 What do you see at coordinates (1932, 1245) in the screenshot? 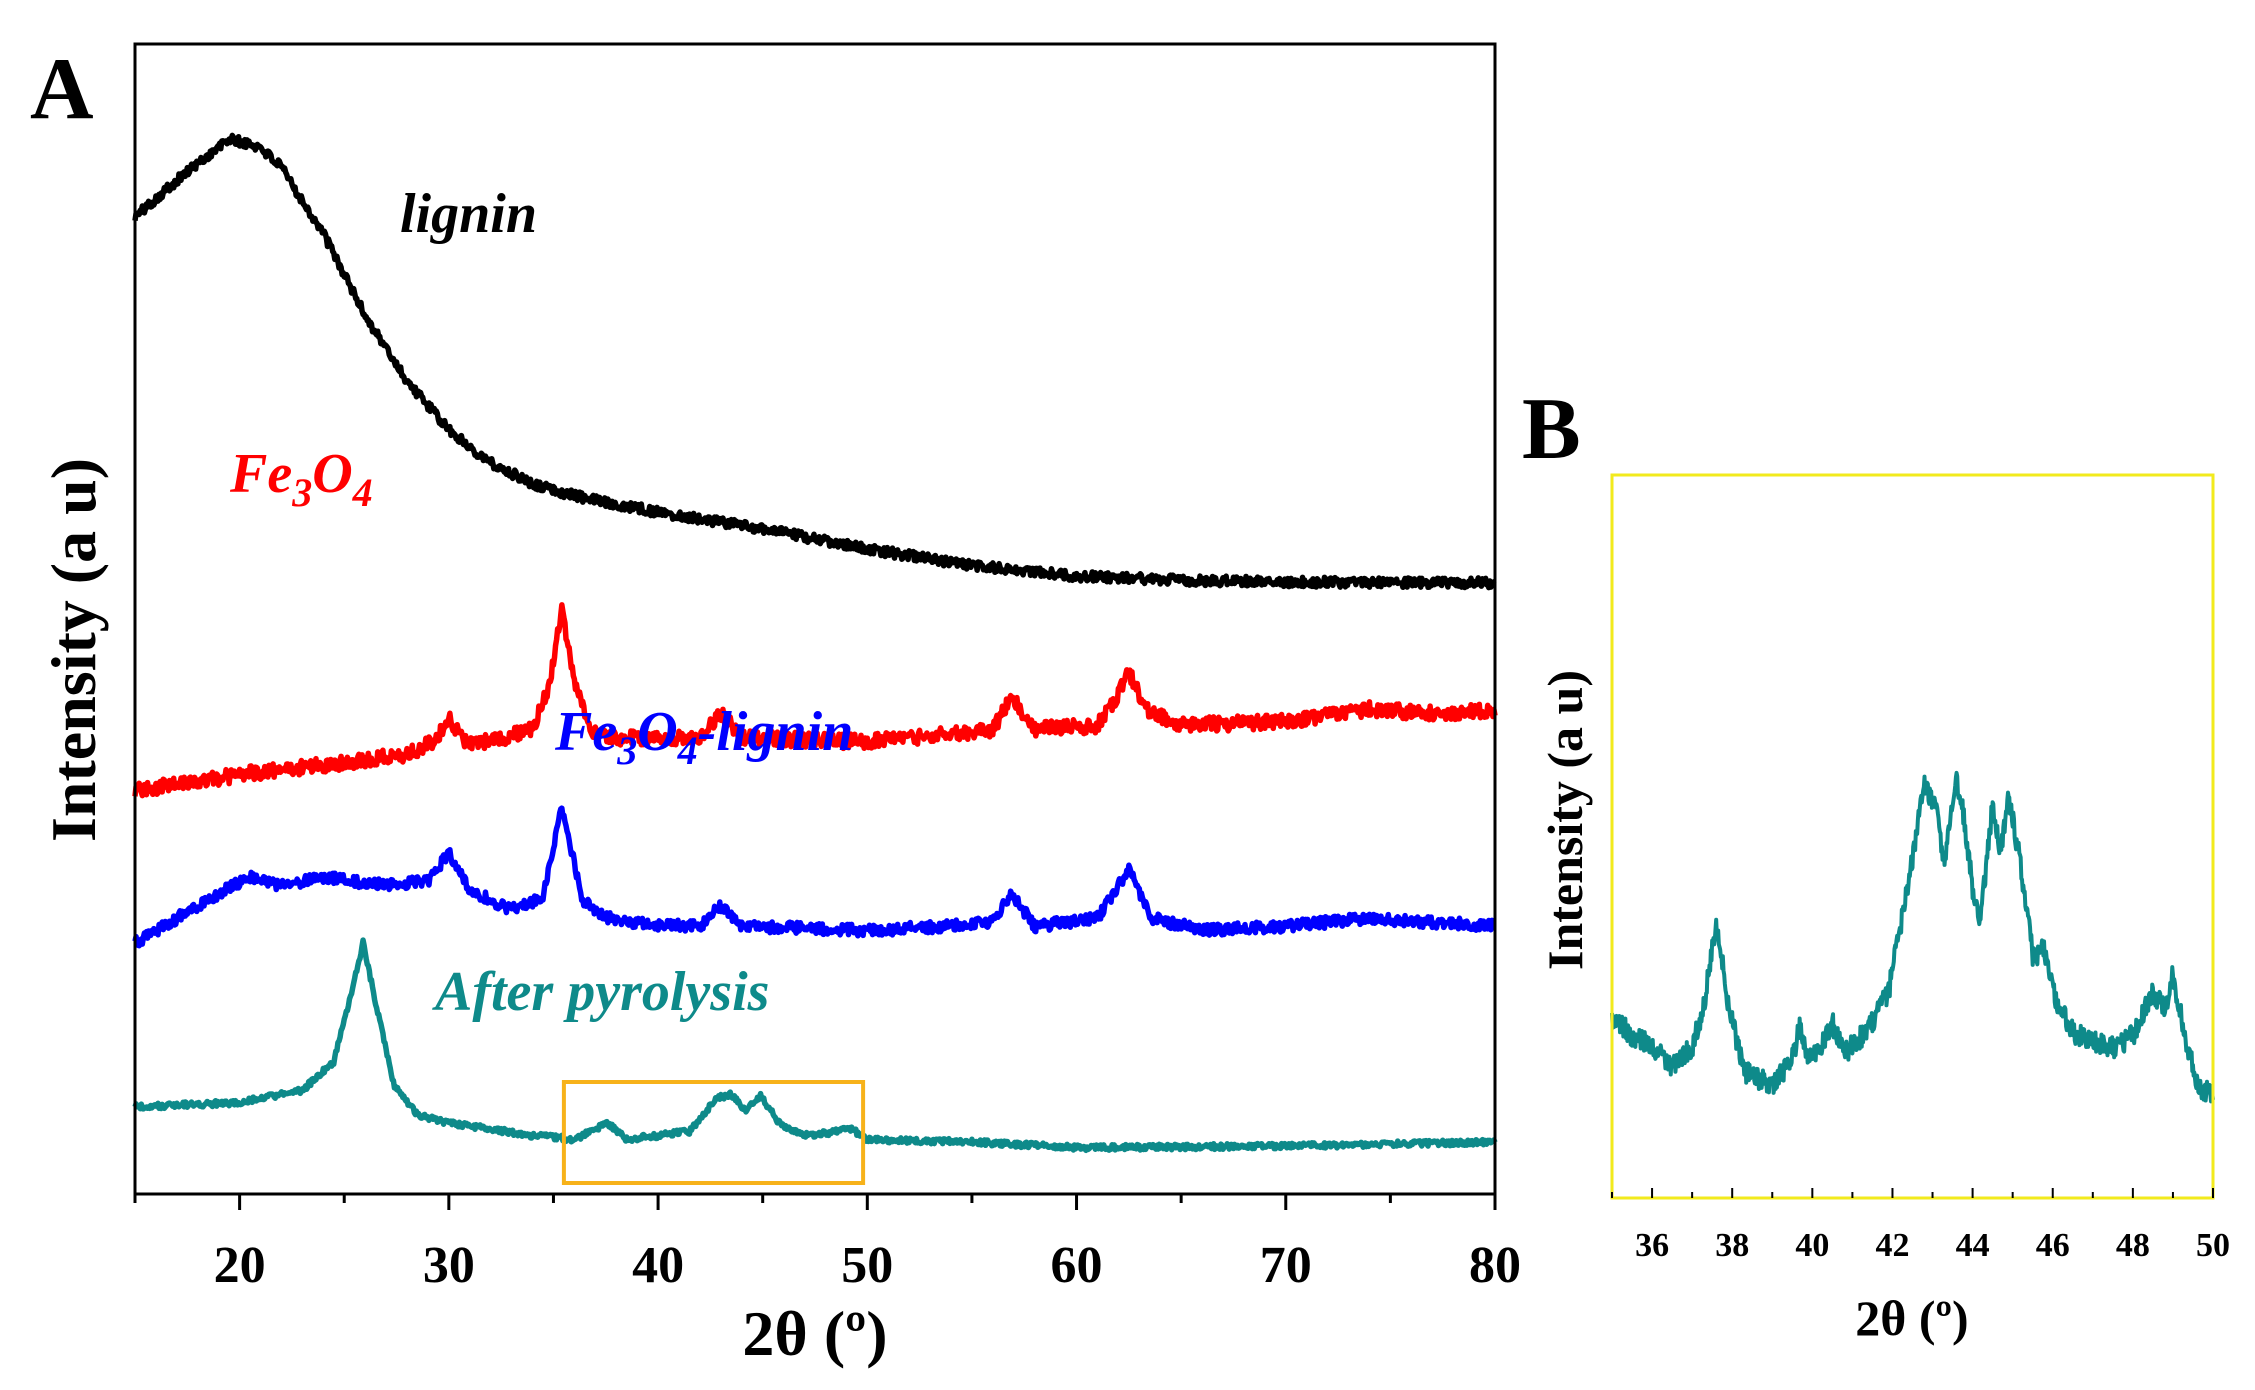
I see `panel-b-x-tick-labels: 36 38 40 42 44 46 48 50` at bounding box center [1932, 1245].